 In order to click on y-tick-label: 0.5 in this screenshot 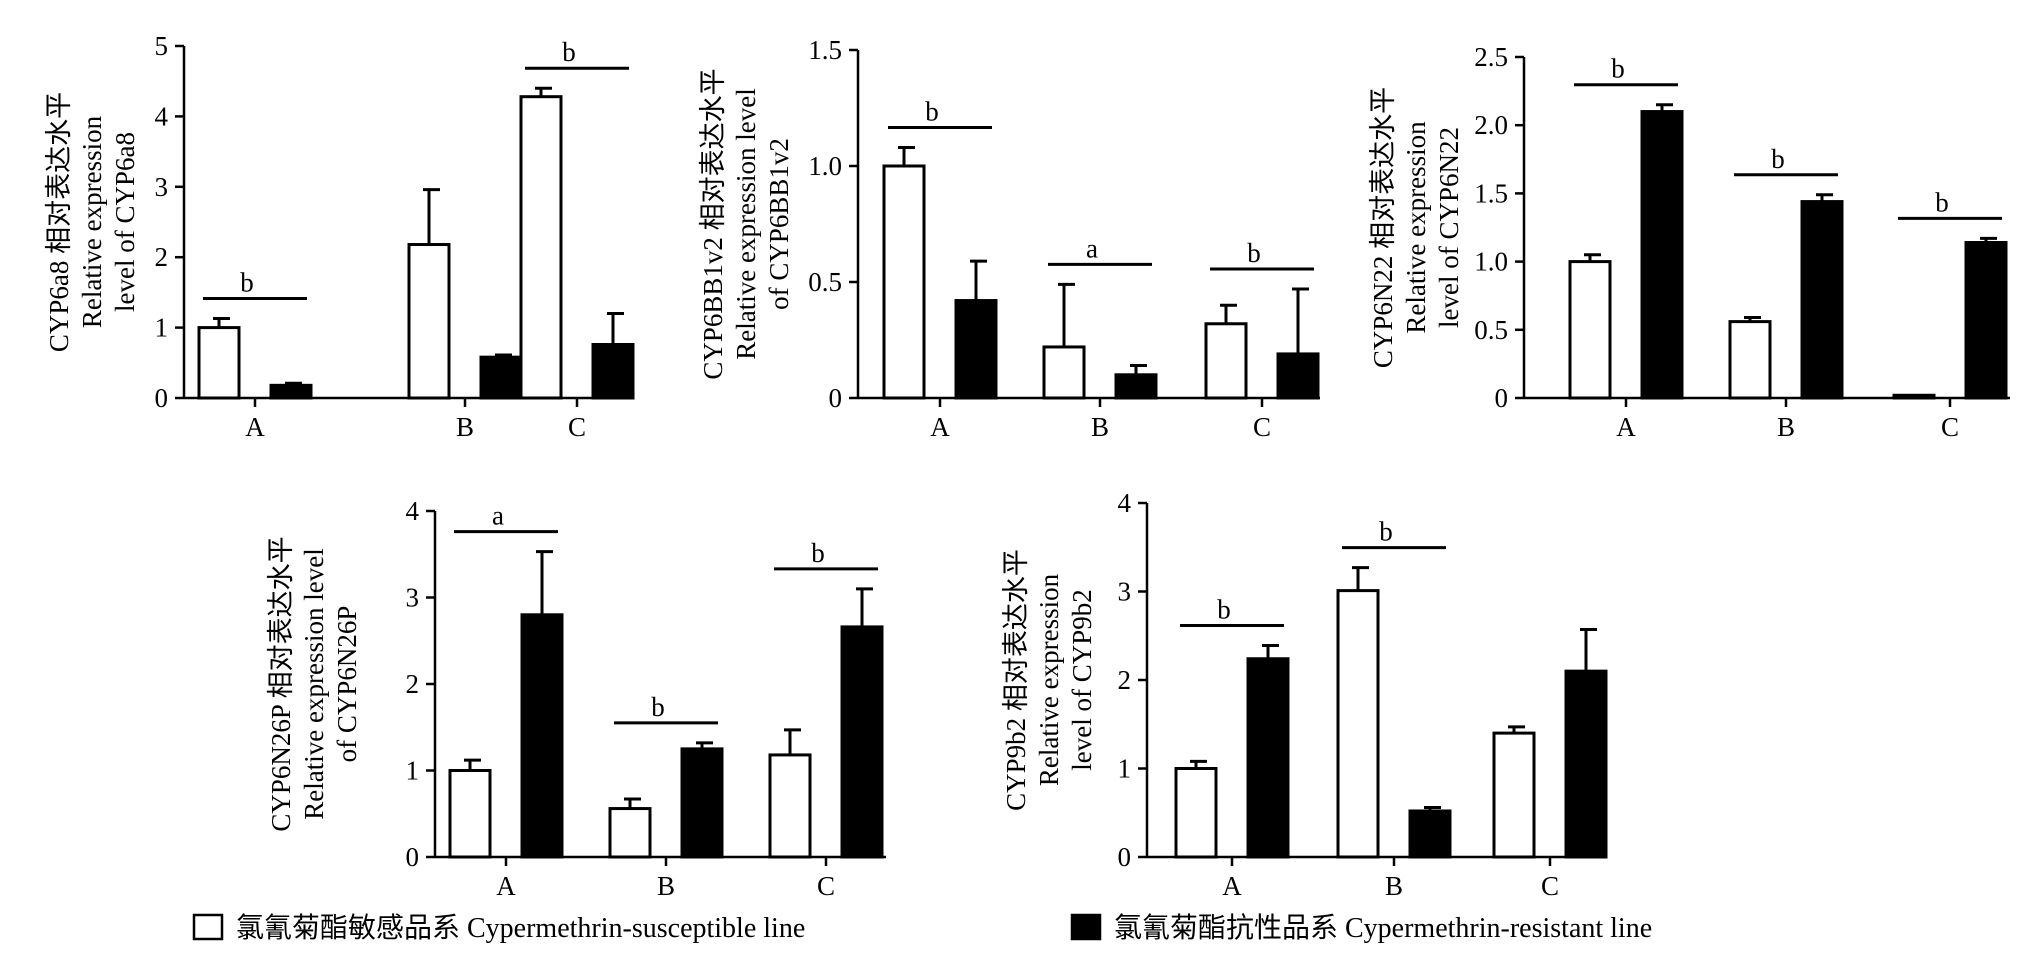, I will do `click(1491, 330)`.